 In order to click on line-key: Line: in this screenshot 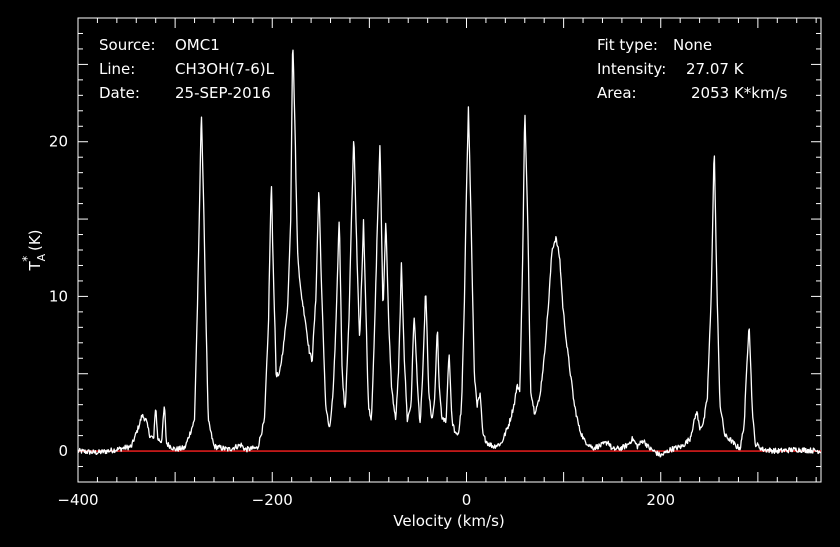, I will do `click(117, 69)`.